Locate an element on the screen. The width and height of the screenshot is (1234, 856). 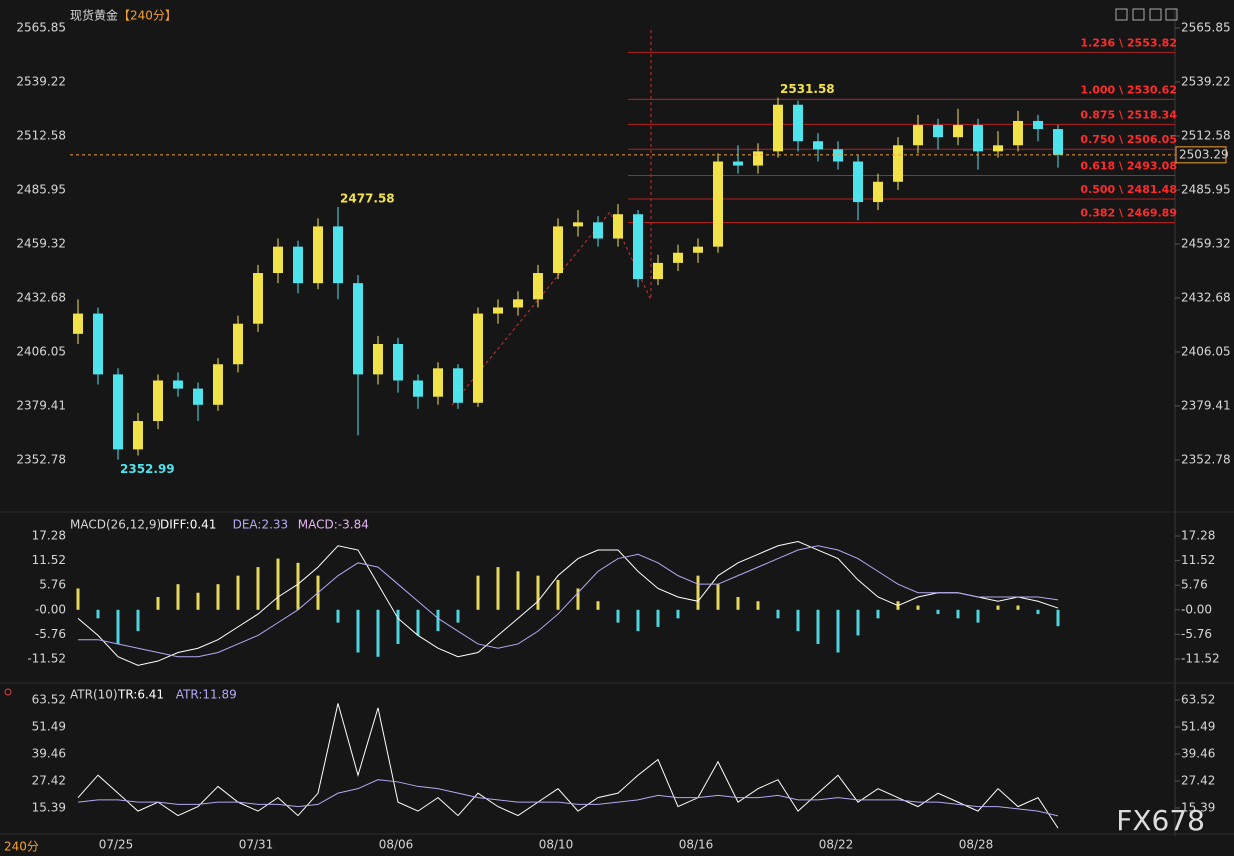
y-tick-label: 2406.05 is located at coordinates (41, 351).